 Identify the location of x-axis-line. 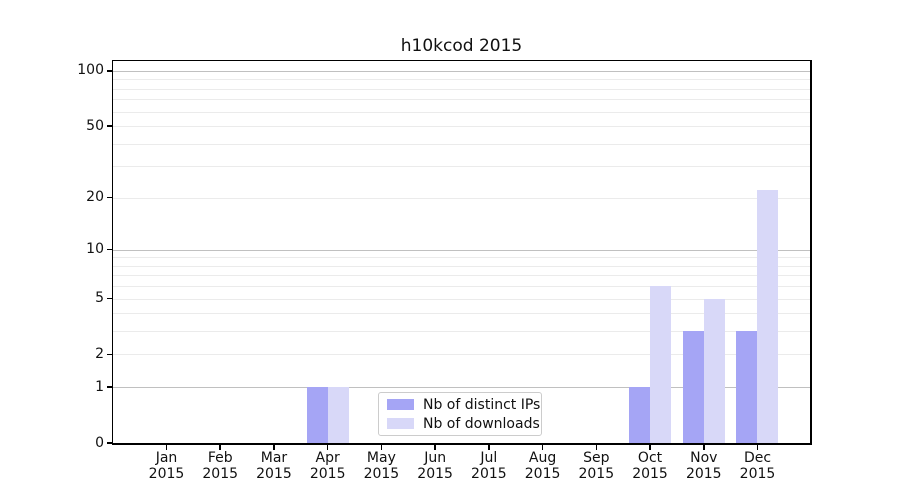
(461, 444).